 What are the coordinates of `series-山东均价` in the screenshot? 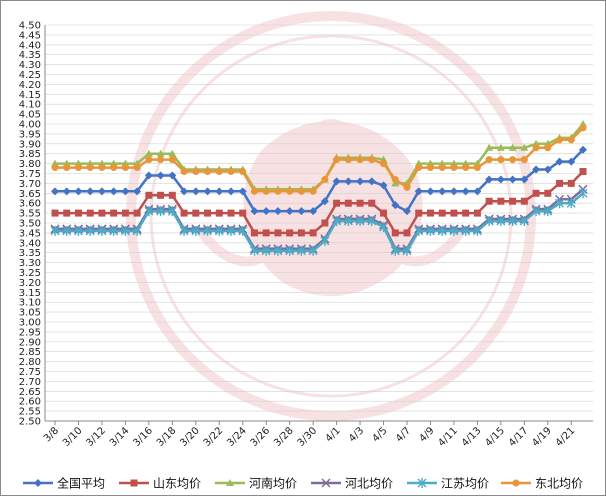 It's located at (319, 202).